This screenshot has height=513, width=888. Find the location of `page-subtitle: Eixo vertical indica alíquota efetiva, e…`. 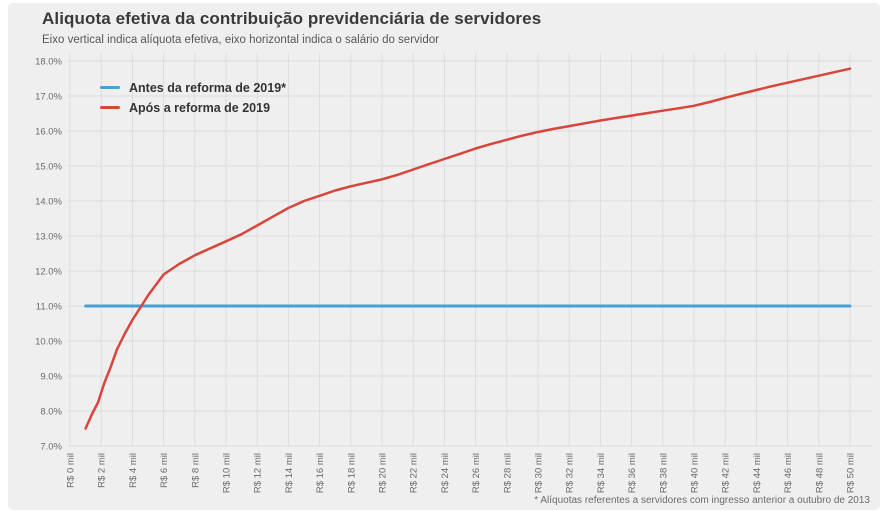

page-subtitle: Eixo vertical indica alíquota efetiva, e… is located at coordinates (240, 40).